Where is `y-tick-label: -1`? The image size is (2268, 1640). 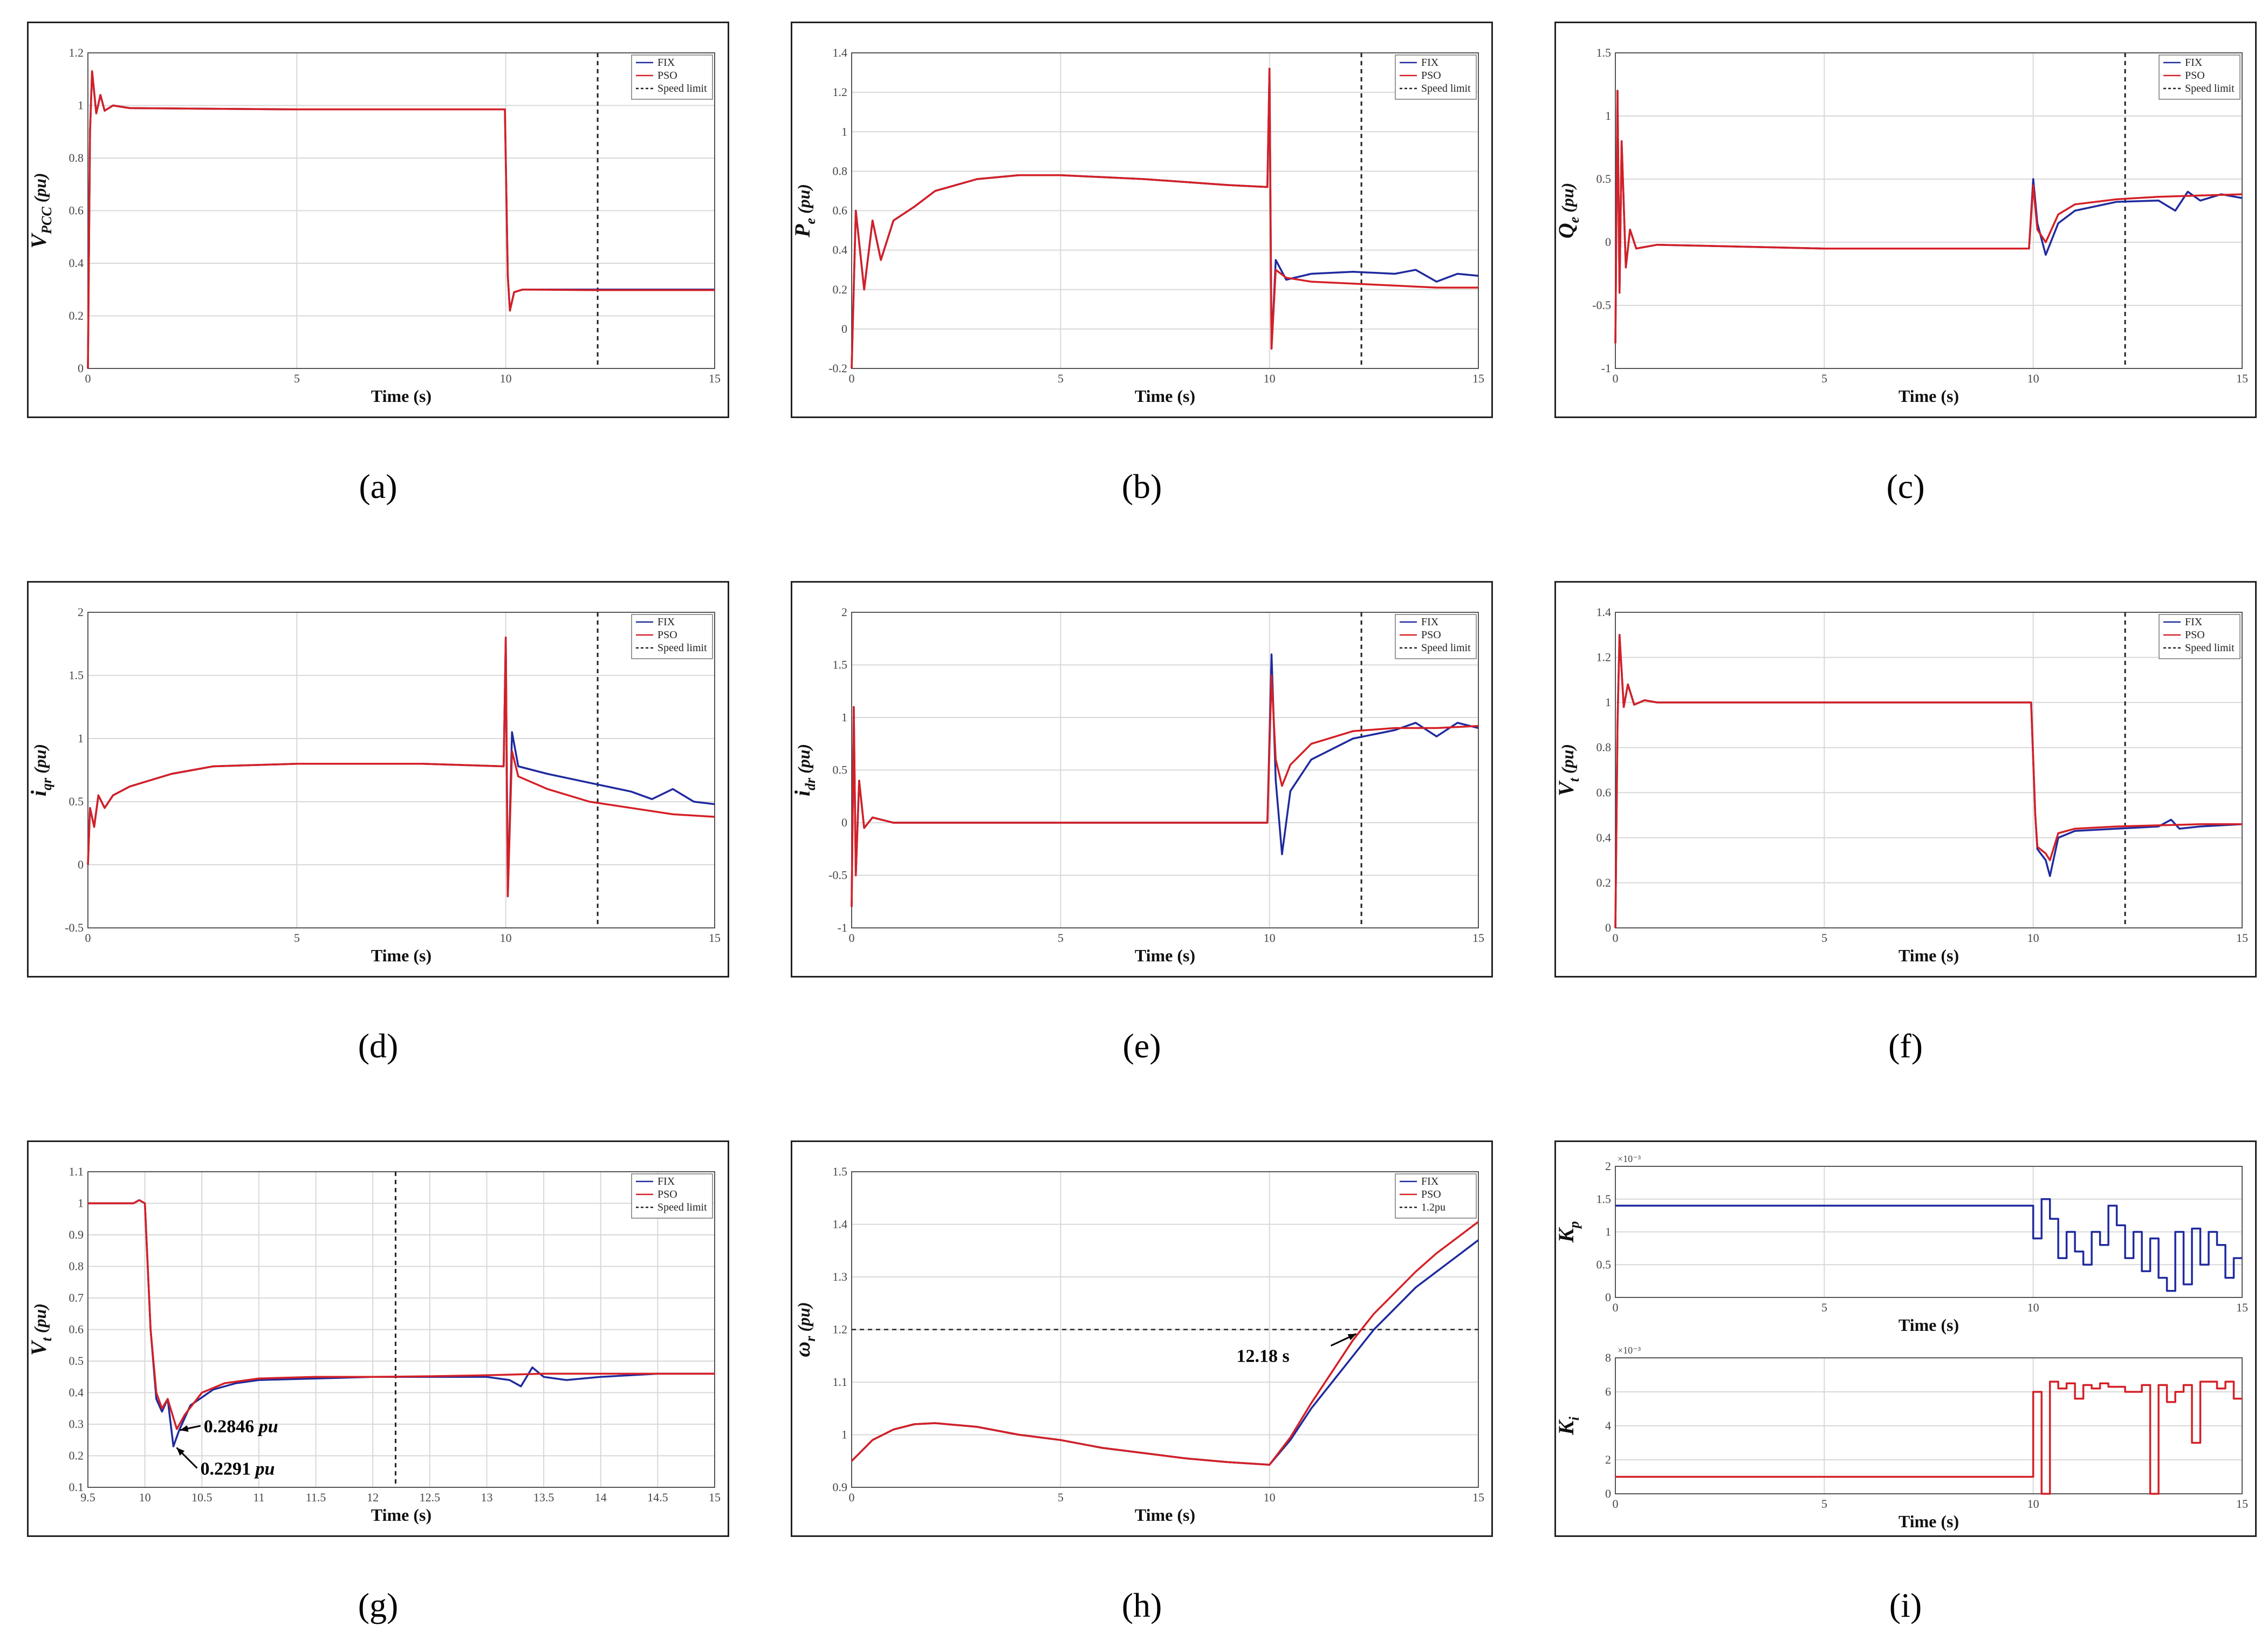
y-tick-label: -1 is located at coordinates (842, 927).